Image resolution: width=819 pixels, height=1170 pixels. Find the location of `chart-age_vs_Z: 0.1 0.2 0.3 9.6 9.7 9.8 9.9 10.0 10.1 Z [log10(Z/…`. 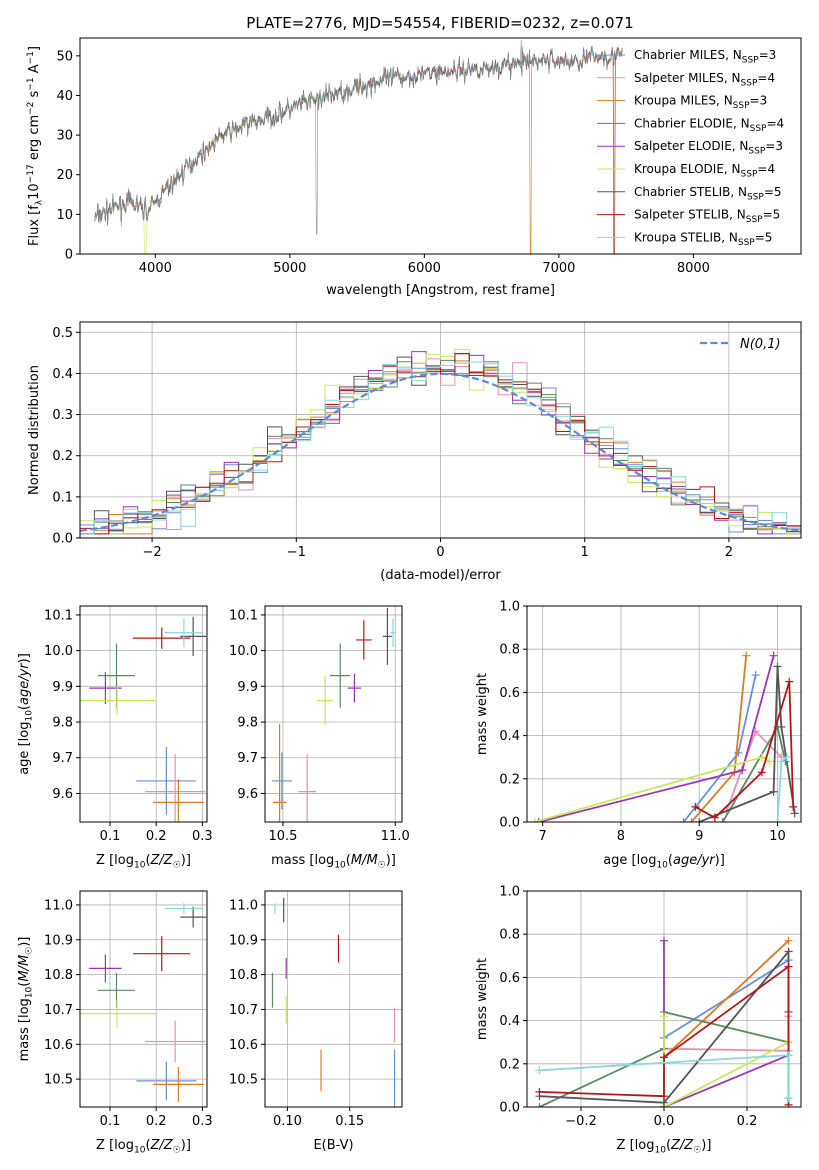

chart-age_vs_Z: 0.1 0.2 0.3 9.6 9.7 9.8 9.9 10.0 10.1 Z [log10(Z/… is located at coordinates (115, 738).